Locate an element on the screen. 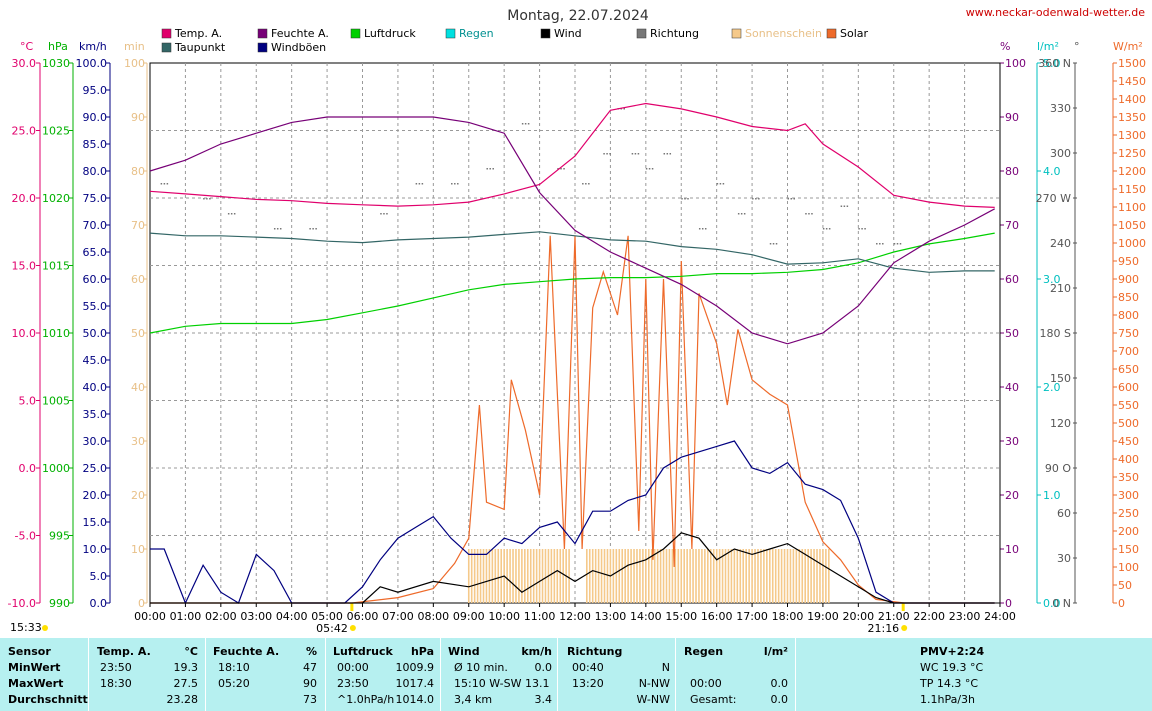  legend-swatch-temp is located at coordinates (166, 33).